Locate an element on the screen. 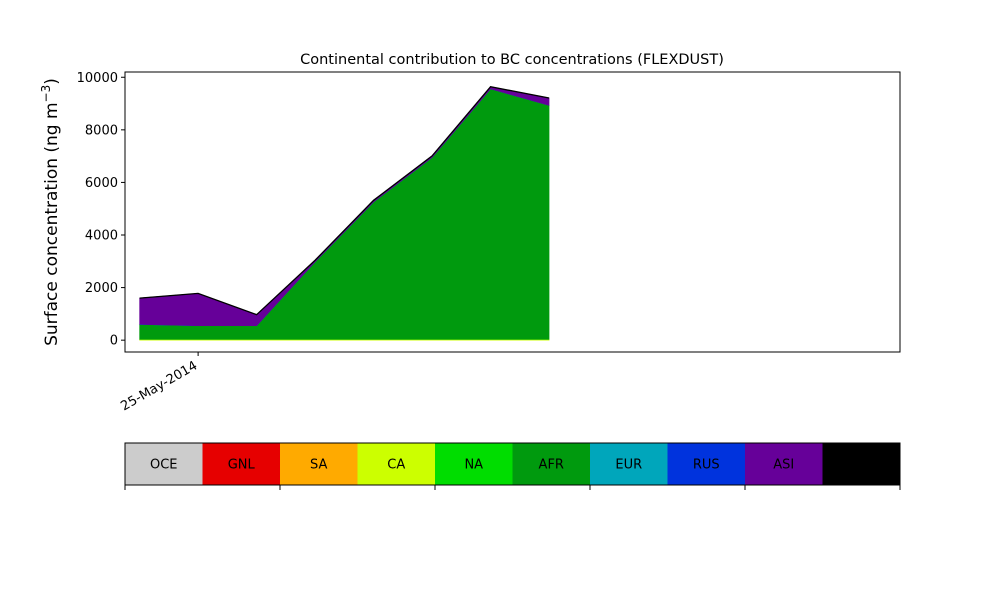 This screenshot has height=600, width=1000. colorbar-swatch-na is located at coordinates (474, 464).